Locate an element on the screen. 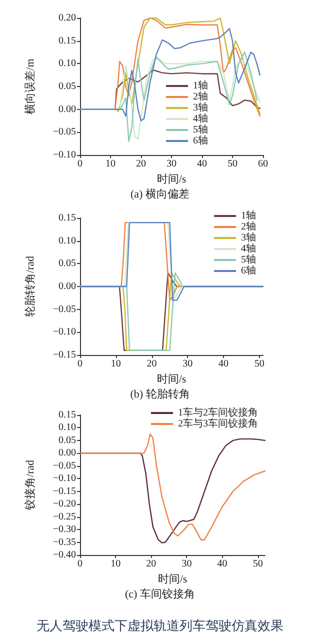 This screenshot has height=634, width=320. y-tick-label: −0.20 is located at coordinates (64, 504).